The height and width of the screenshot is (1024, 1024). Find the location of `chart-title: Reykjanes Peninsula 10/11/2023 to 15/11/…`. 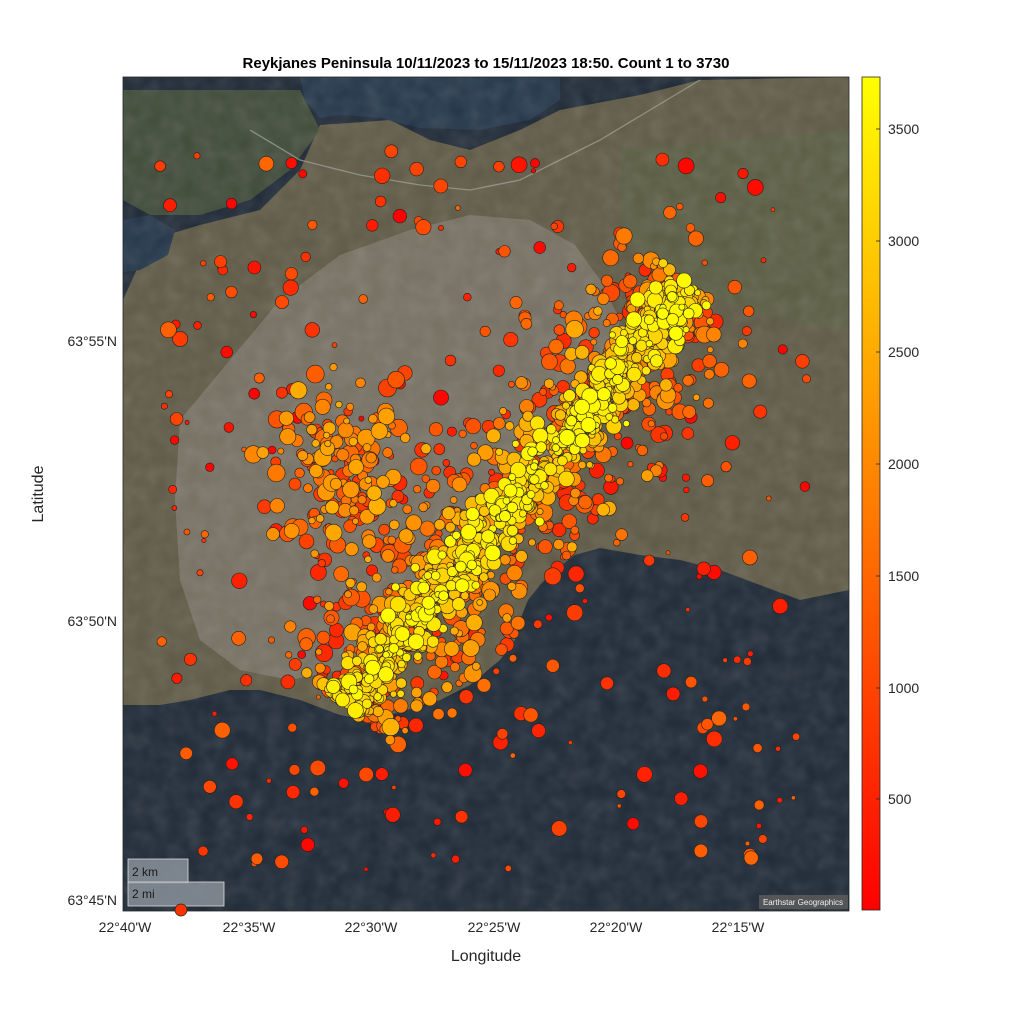

chart-title: Reykjanes Peninsula 10/11/2023 to 15/11/… is located at coordinates (486, 63).